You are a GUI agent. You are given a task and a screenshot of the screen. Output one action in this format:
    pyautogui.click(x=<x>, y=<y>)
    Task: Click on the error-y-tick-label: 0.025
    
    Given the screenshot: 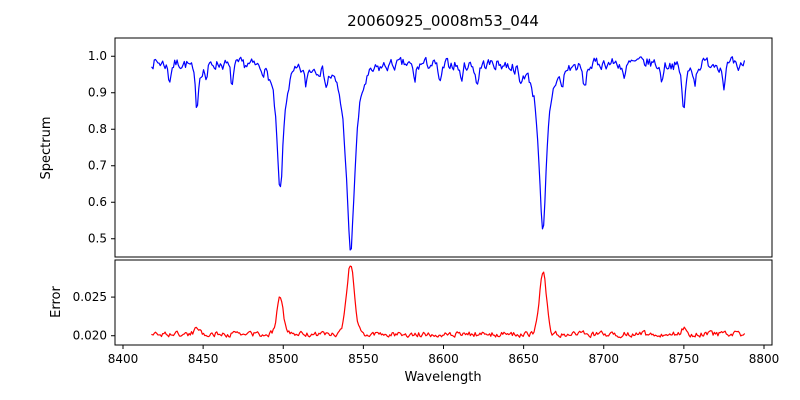 What is the action you would take?
    pyautogui.click(x=90, y=297)
    